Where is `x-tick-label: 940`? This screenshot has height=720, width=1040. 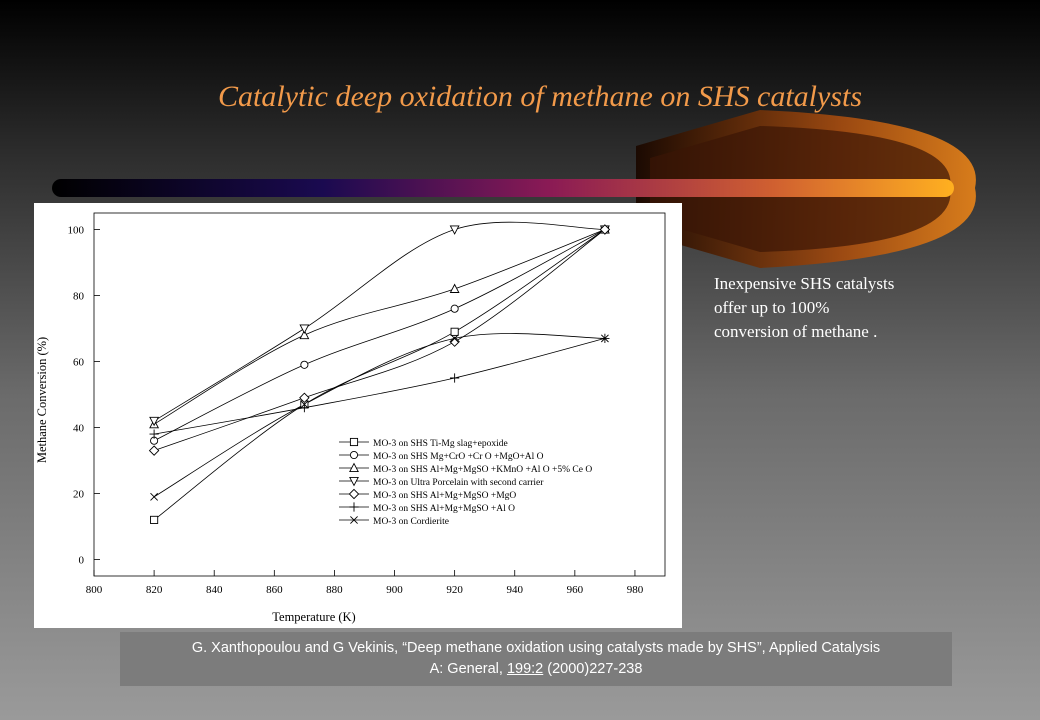 x-tick-label: 940 is located at coordinates (514, 590).